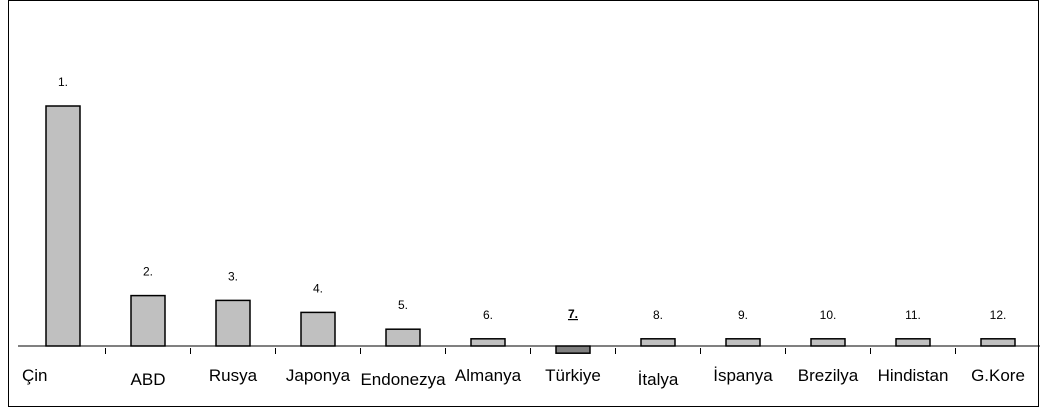  I want to click on rank-label-1: 1., so click(63, 82).